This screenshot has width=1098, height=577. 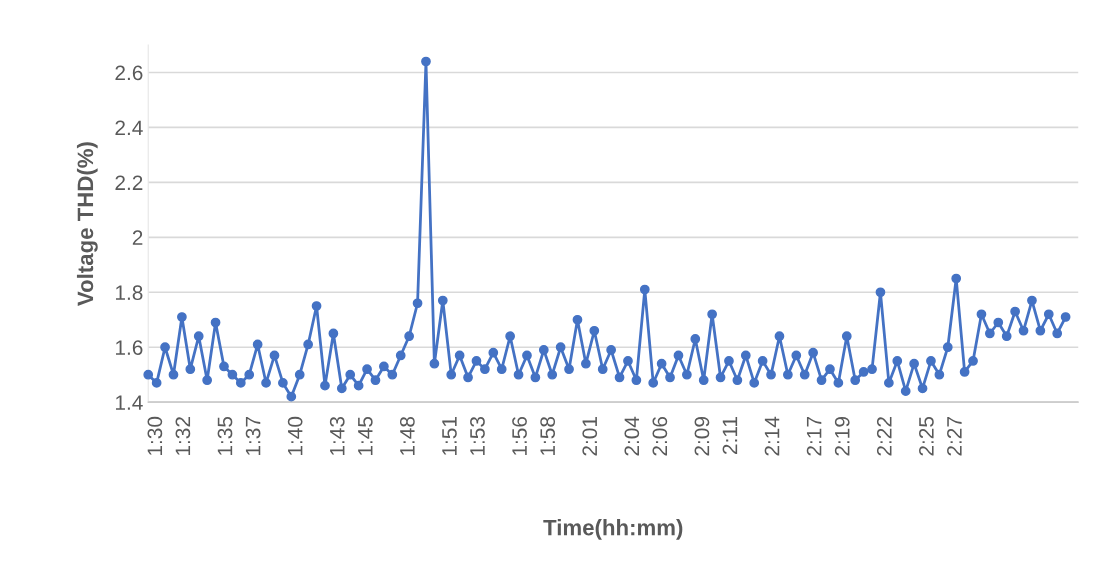 I want to click on x-tick-label: 2:14, so click(x=772, y=436).